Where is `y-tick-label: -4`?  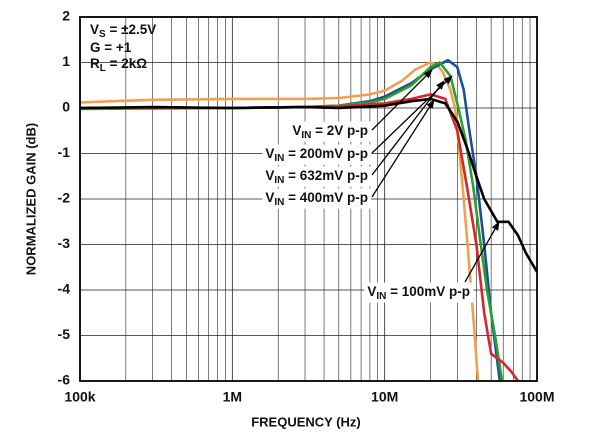
y-tick-label: -4 is located at coordinates (64, 289).